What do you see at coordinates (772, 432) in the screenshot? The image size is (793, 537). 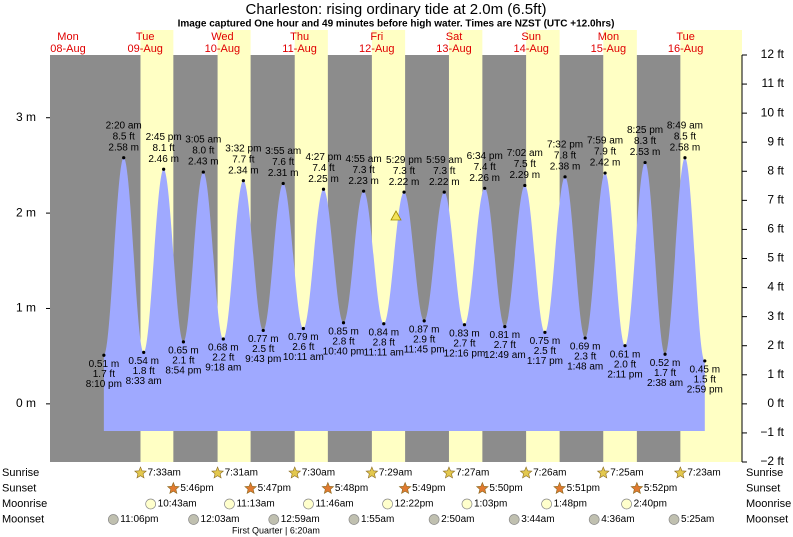 I see `y2-tick-label: −1 ft` at bounding box center [772, 432].